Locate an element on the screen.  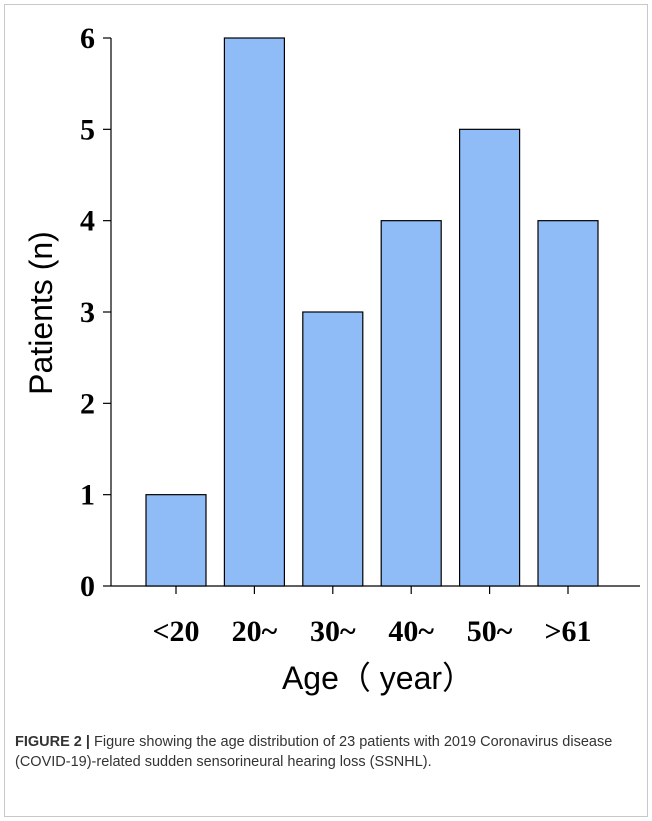
x-tick-label: <20 is located at coordinates (175, 631).